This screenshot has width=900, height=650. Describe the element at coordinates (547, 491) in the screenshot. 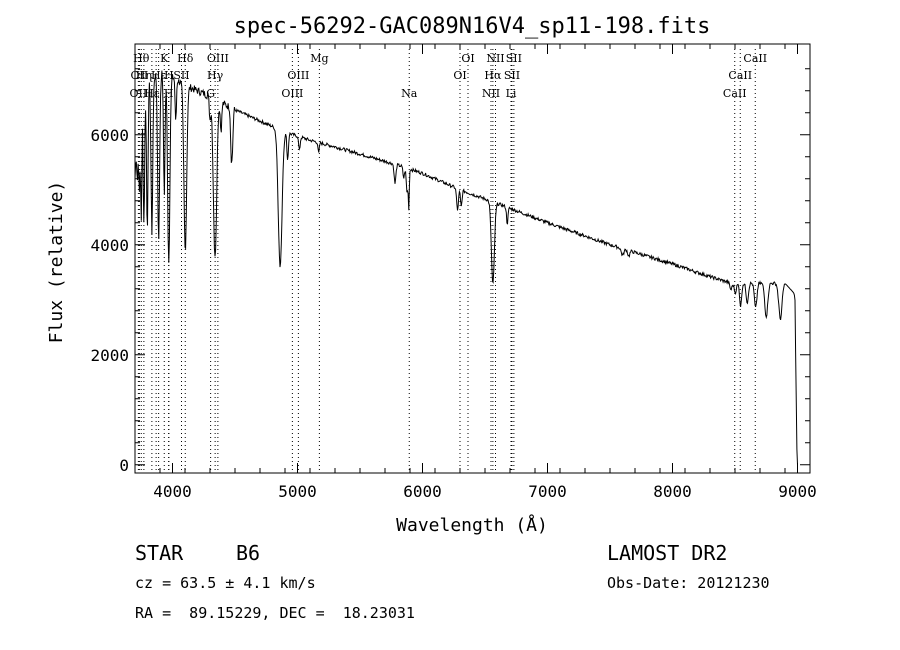

I see `x-tick-label: 7000` at that location.